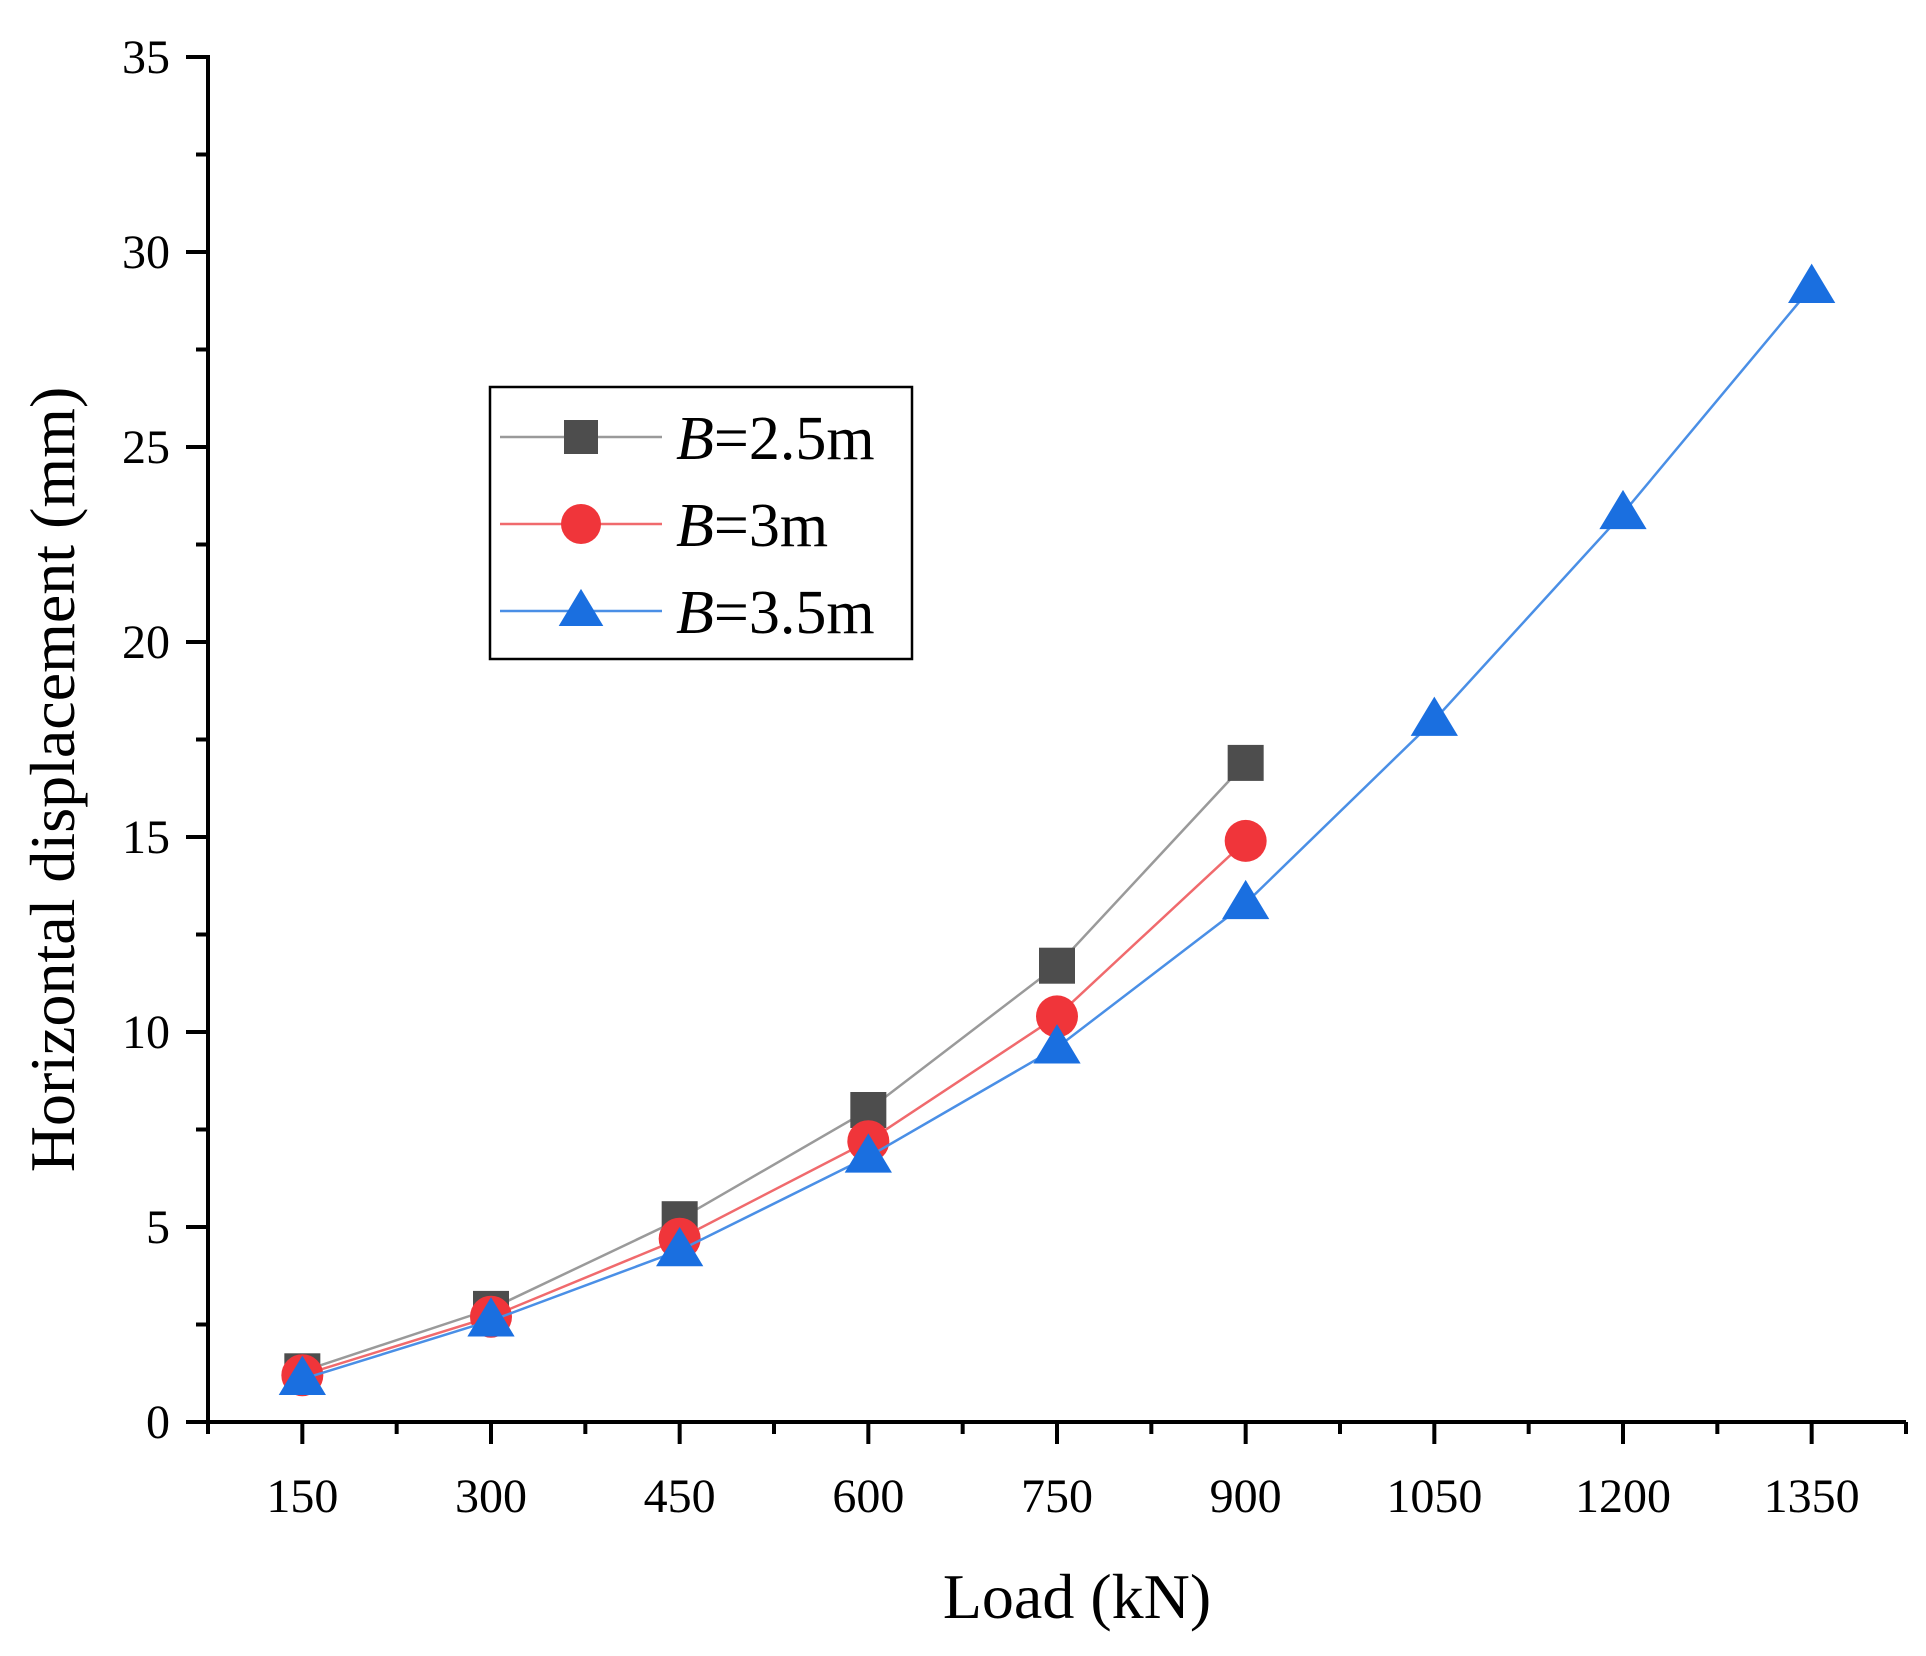 This screenshot has height=1656, width=1926. What do you see at coordinates (775, 613) in the screenshot?
I see `legend-label: B=3.5m` at bounding box center [775, 613].